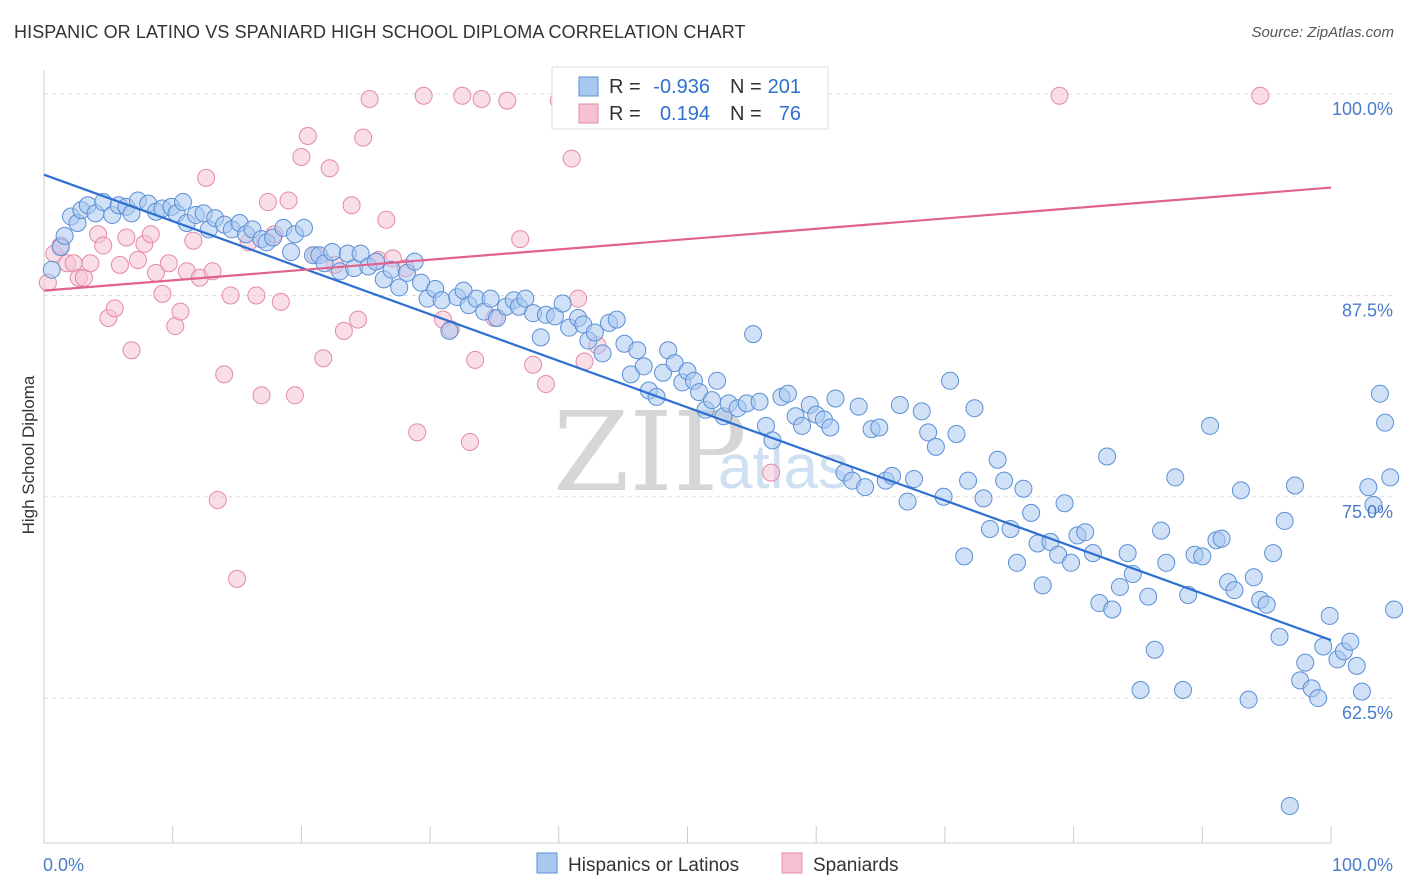 Image resolution: width=1406 pixels, height=892 pixels. Describe the element at coordinates (687, 239) in the screenshot. I see `spaniards-trend-line` at that location.